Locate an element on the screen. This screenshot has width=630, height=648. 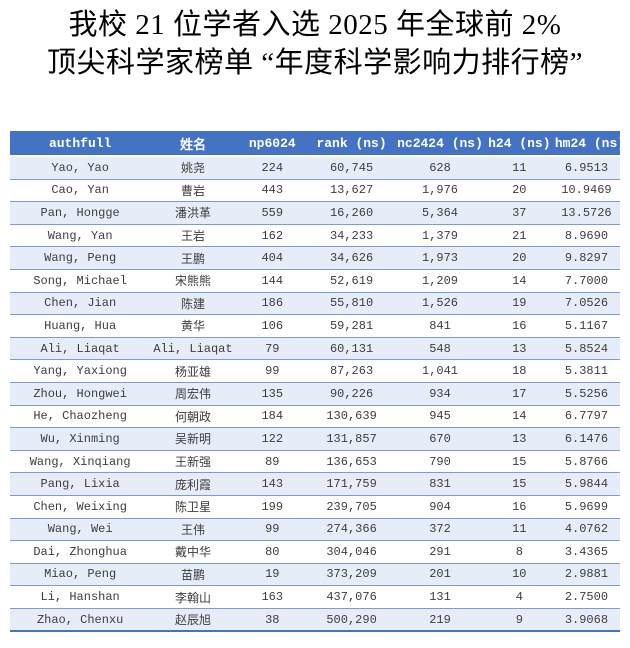
table-cell: 122 is located at coordinates (272, 439).